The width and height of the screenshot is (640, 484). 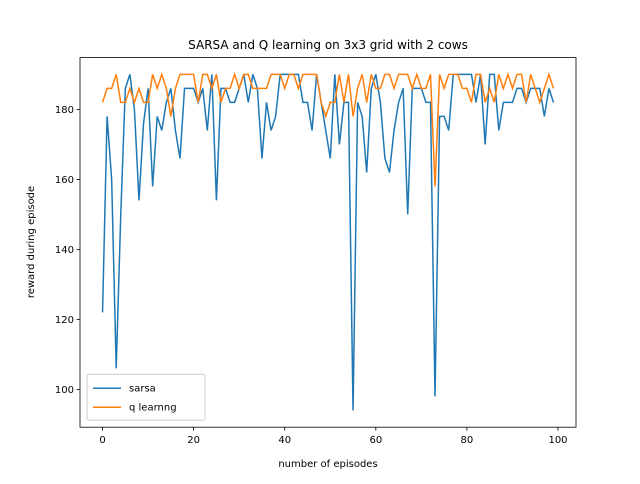 I want to click on legend-box, so click(x=146, y=397).